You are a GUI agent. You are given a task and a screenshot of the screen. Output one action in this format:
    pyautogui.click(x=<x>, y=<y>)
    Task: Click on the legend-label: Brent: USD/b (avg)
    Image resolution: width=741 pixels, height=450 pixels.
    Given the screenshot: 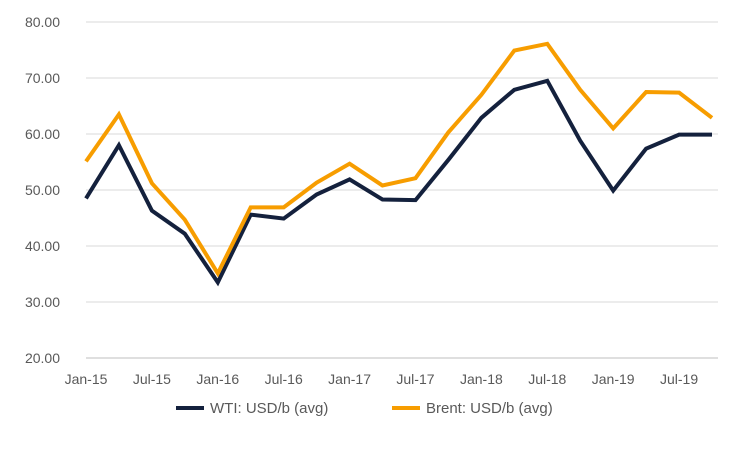 What is the action you would take?
    pyautogui.click(x=489, y=408)
    